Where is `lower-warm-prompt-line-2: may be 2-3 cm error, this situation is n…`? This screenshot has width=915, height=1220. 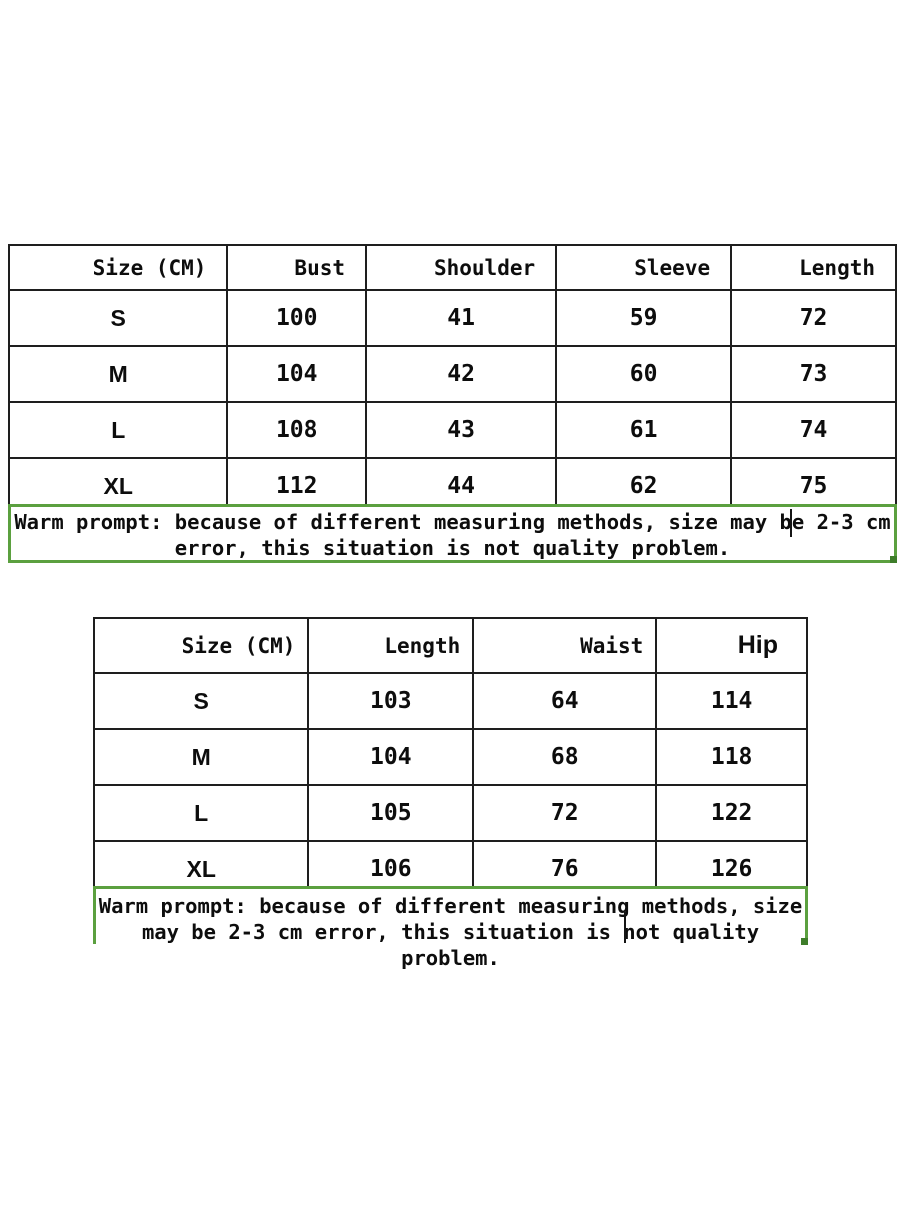 lower-warm-prompt-line-2: may be 2-3 cm error, this situation is n… is located at coordinates (450, 932).